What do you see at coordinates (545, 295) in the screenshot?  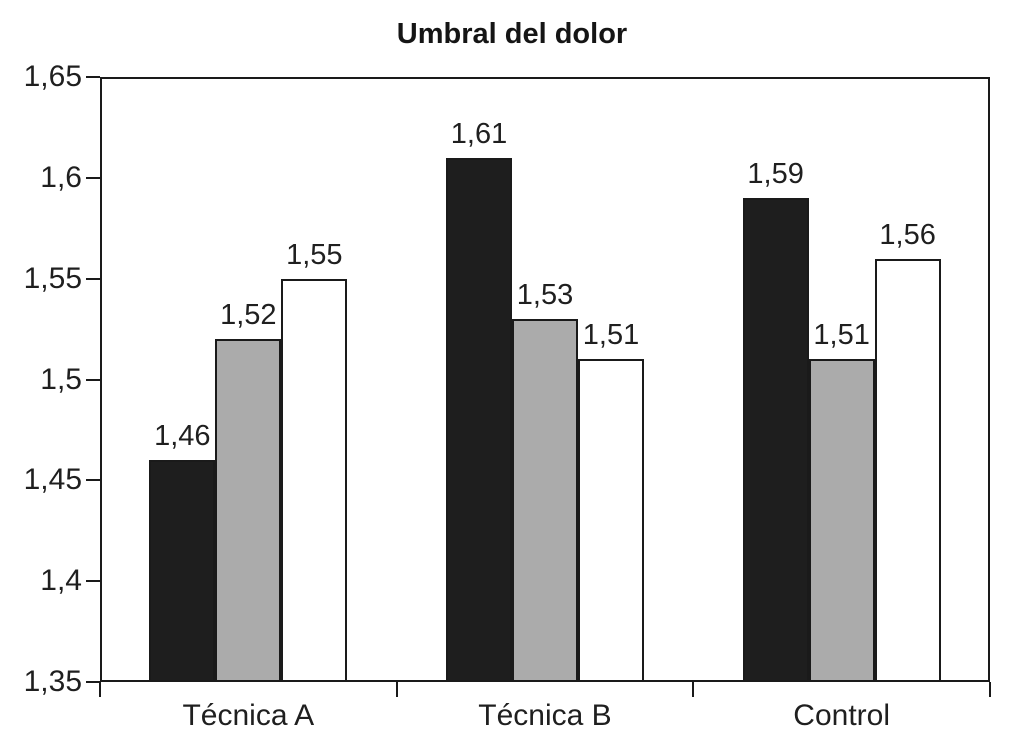 I see `bar-value-label: 1,53` at bounding box center [545, 295].